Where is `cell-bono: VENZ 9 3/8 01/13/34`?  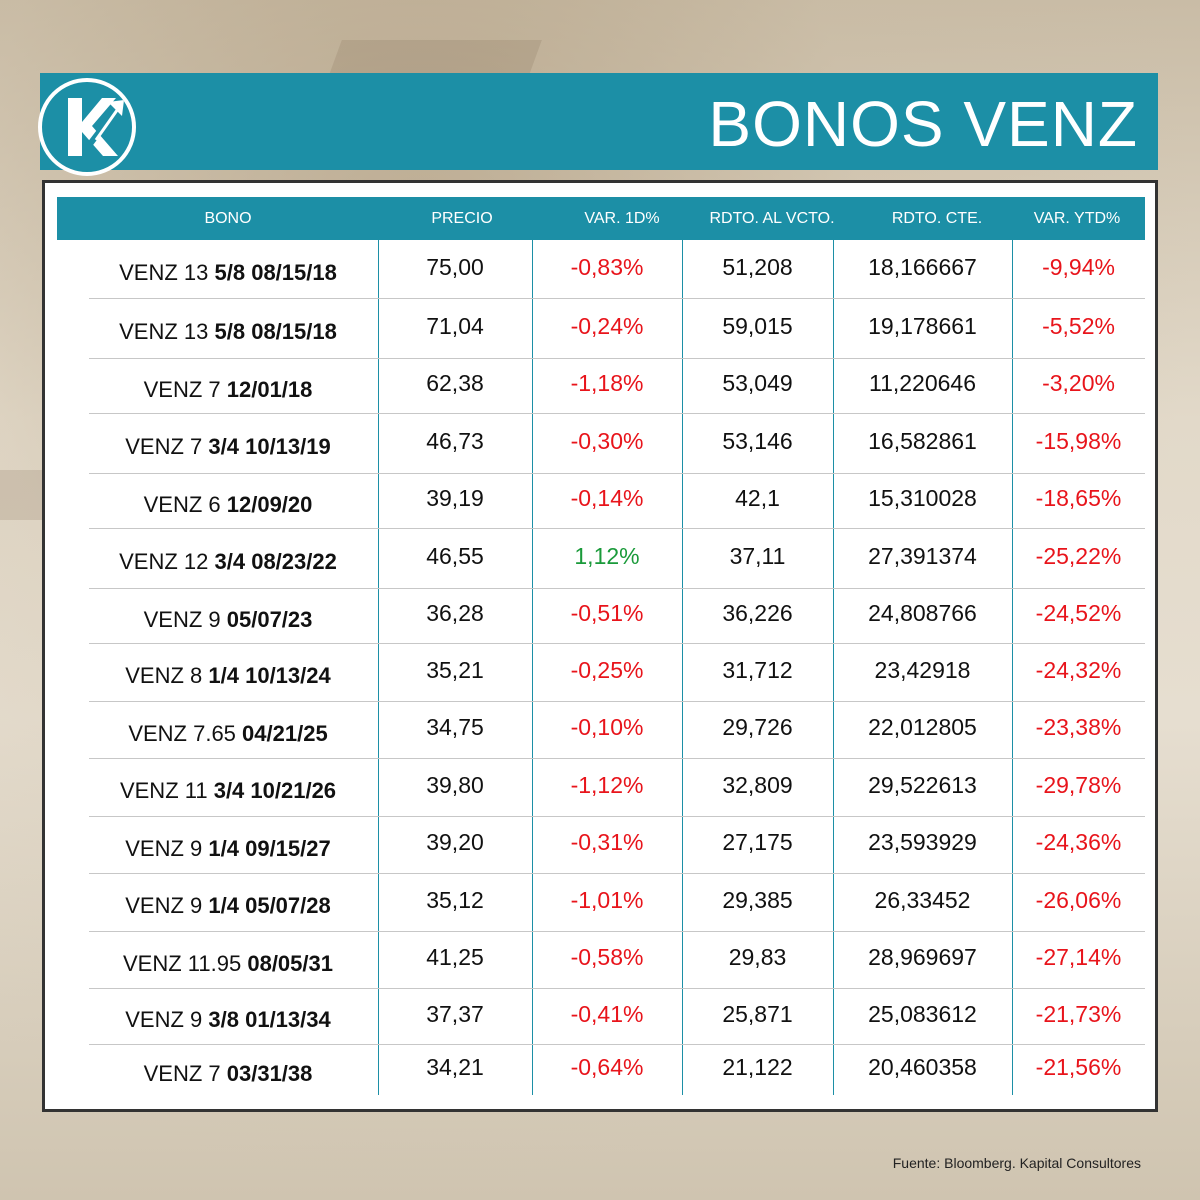 cell-bono: VENZ 9 3/8 01/13/34 is located at coordinates (228, 1016).